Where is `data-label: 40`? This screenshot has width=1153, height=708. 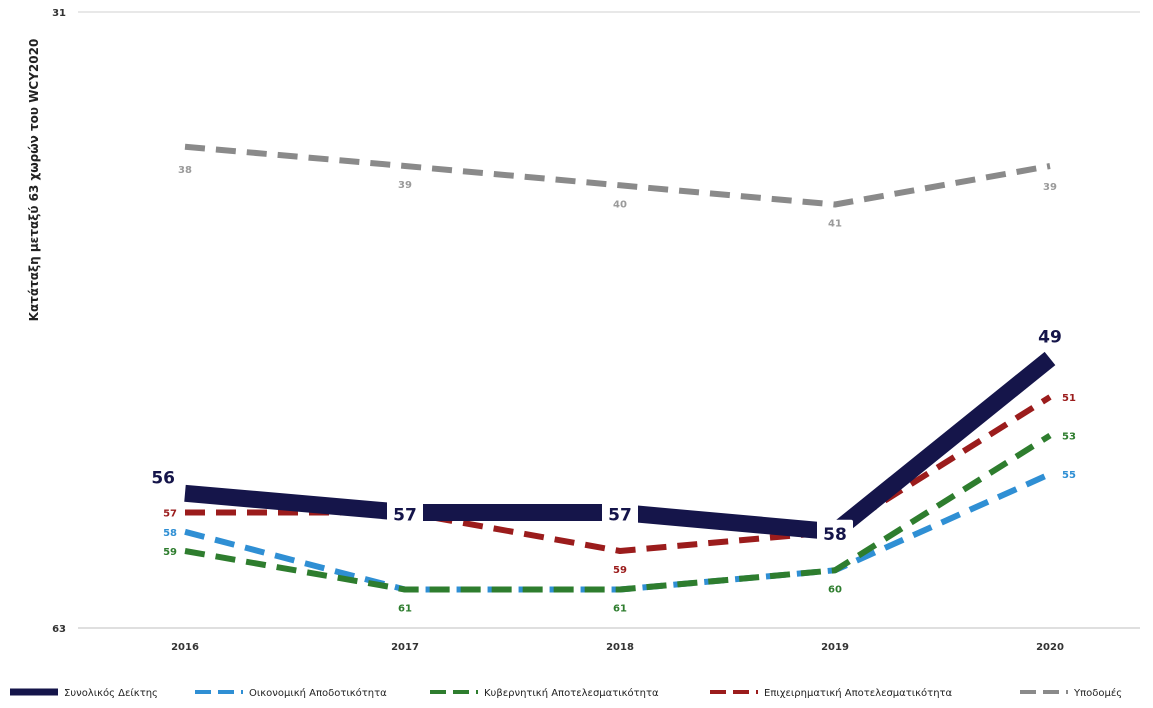
data-label: 40 is located at coordinates (620, 204).